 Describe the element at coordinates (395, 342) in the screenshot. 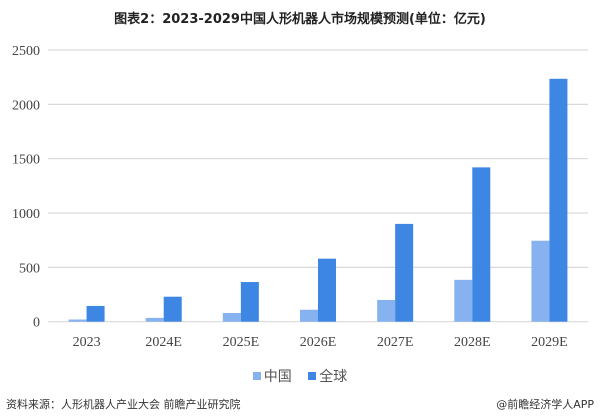

I see `x-tick-label: 2027E` at that location.